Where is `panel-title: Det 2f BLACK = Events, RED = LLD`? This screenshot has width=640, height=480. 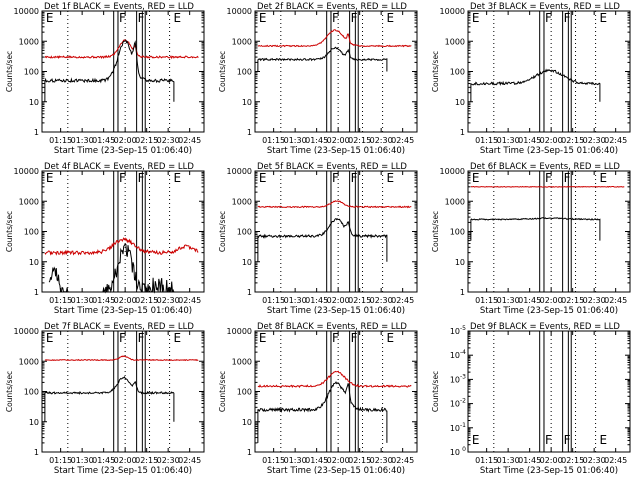
panel-title: Det 2f BLACK = Events, RED = LLD is located at coordinates (332, 7).